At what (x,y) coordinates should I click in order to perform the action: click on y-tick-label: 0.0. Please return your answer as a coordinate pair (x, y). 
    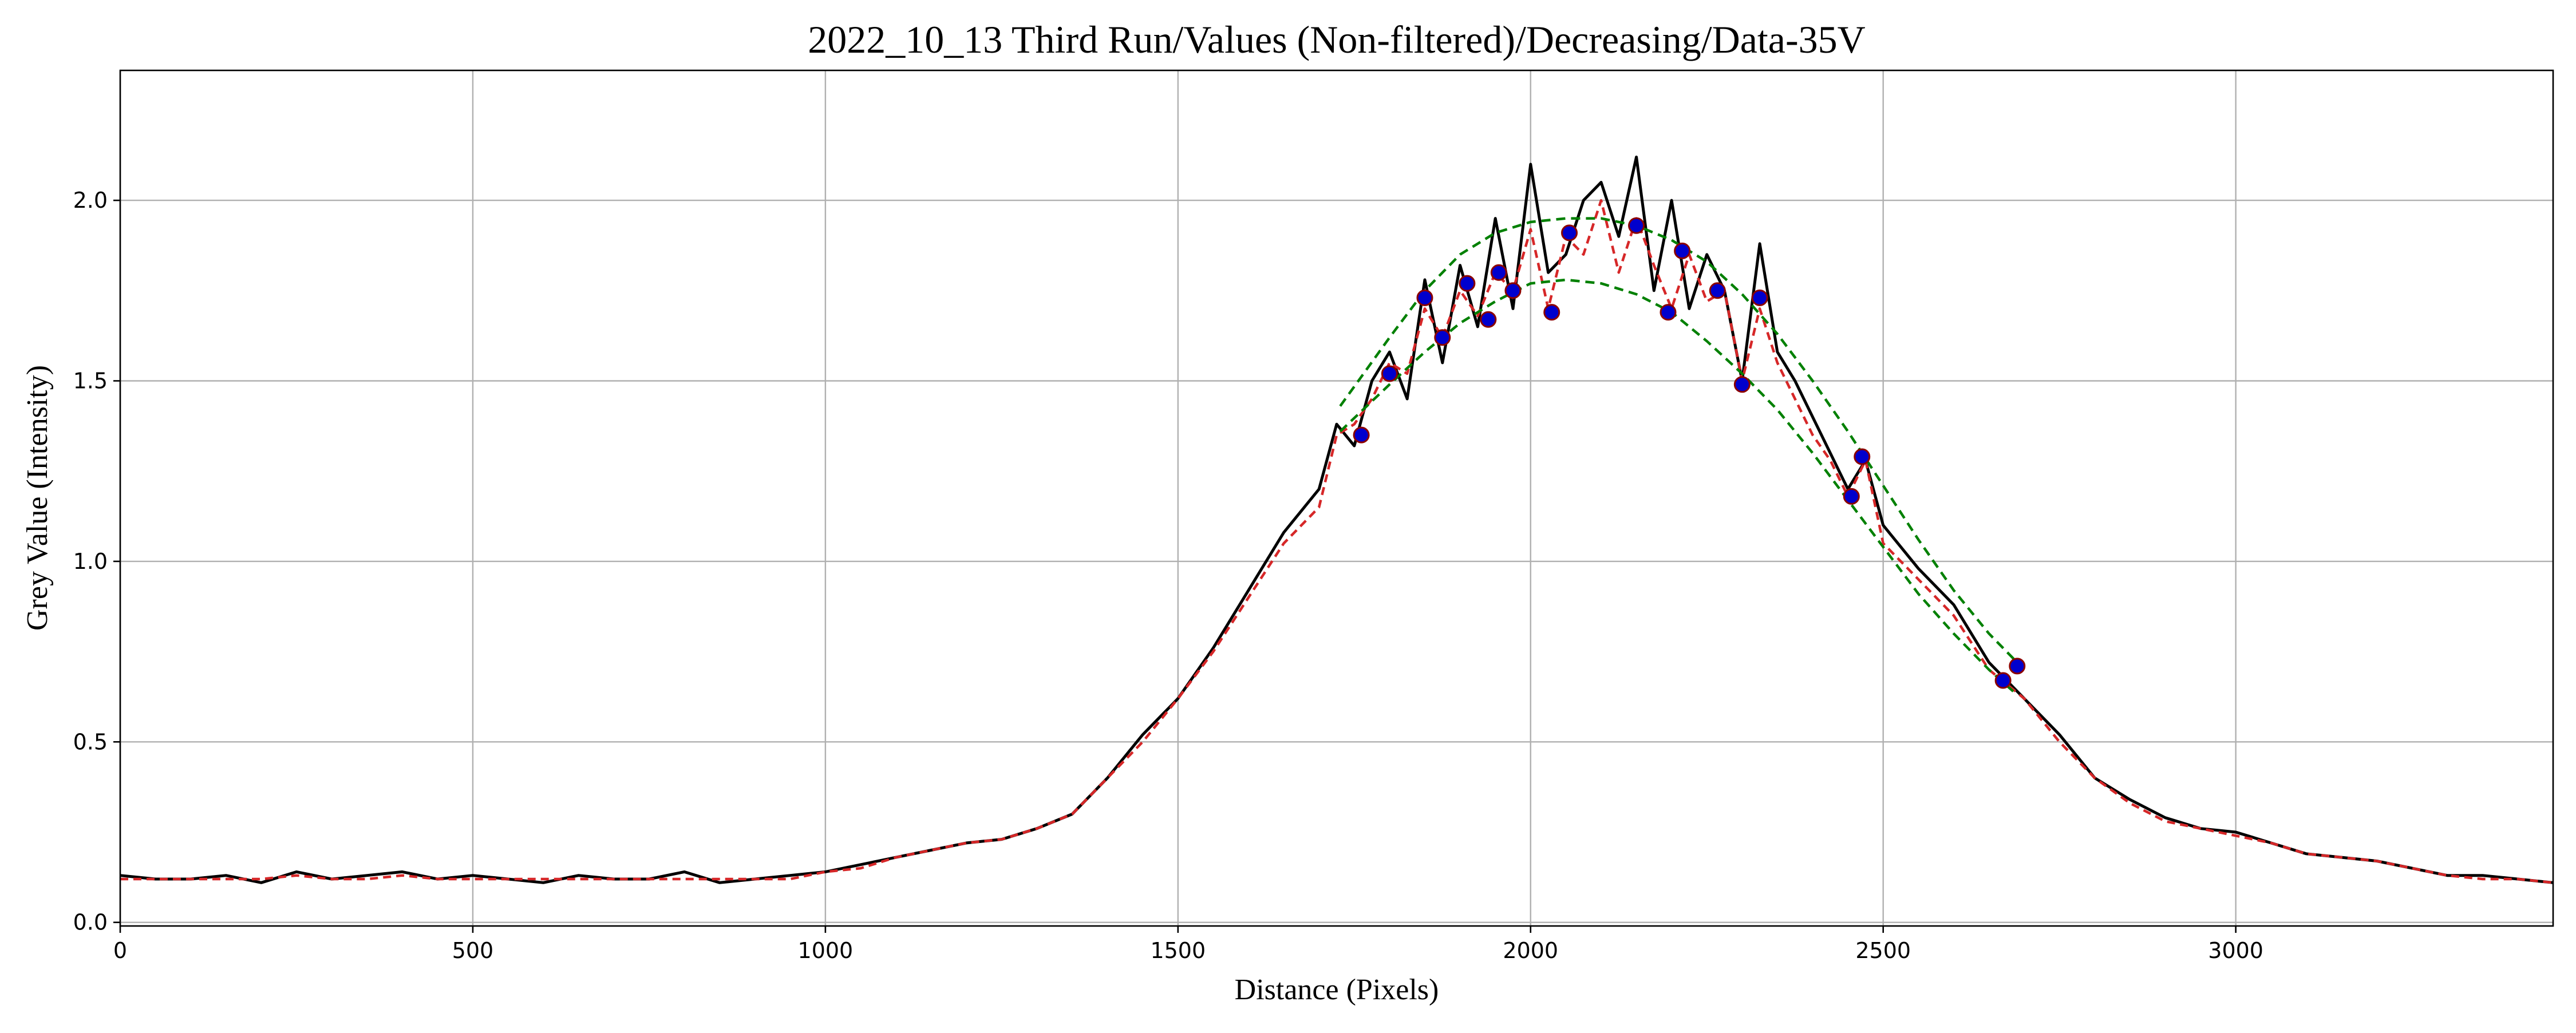
    Looking at the image, I should click on (90, 923).